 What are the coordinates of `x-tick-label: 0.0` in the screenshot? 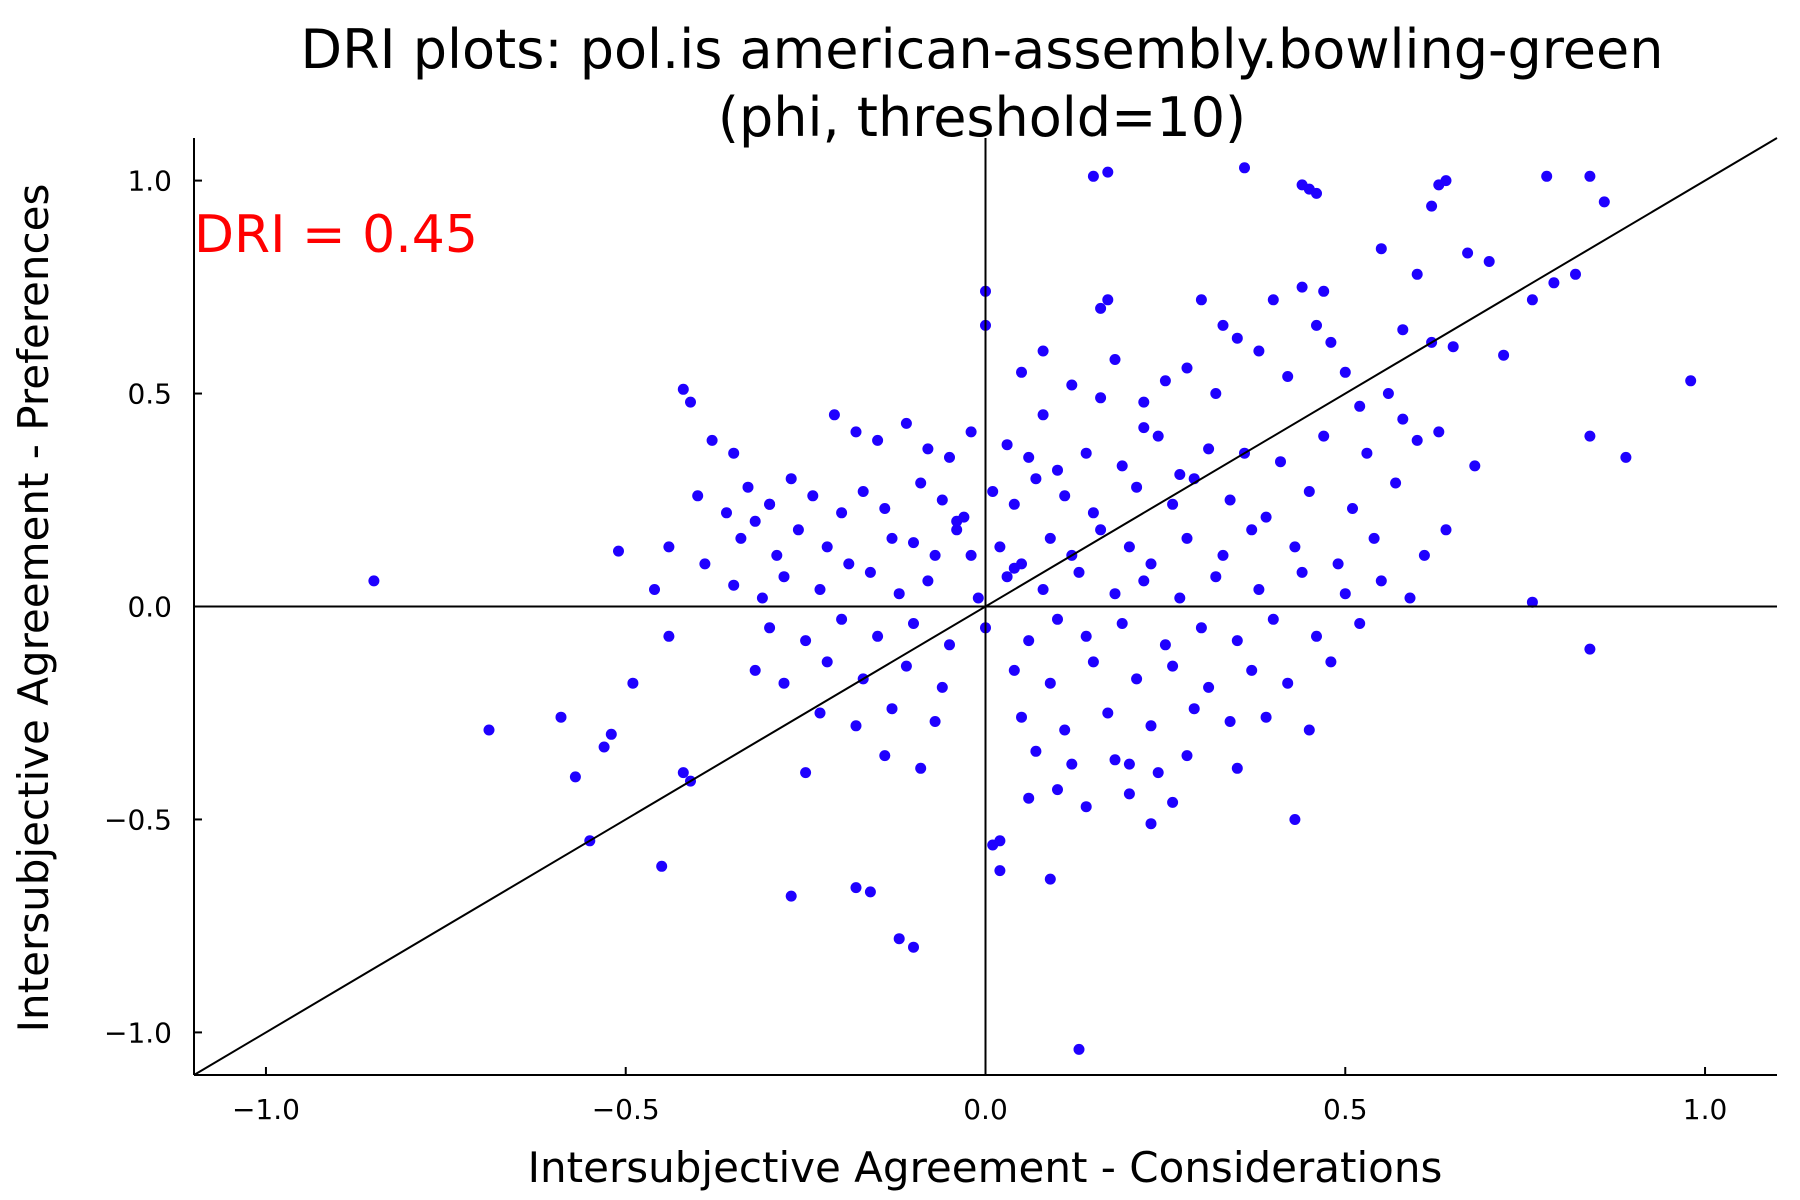 It's located at (985, 1109).